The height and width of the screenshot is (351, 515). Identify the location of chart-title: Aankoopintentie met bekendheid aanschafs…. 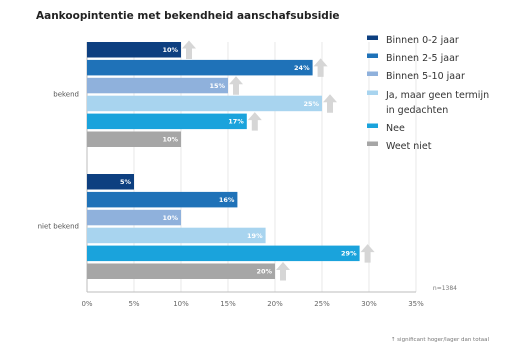
(188, 16).